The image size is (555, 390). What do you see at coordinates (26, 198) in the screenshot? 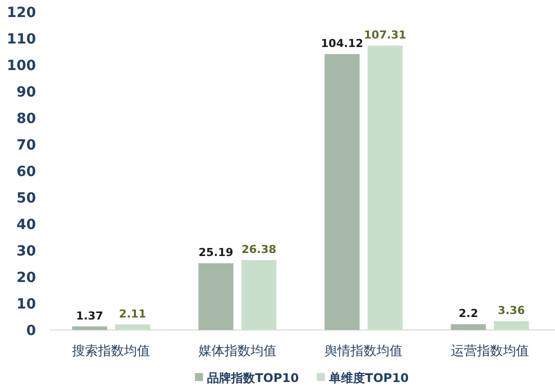
I see `y-tick-label: 50` at bounding box center [26, 198].